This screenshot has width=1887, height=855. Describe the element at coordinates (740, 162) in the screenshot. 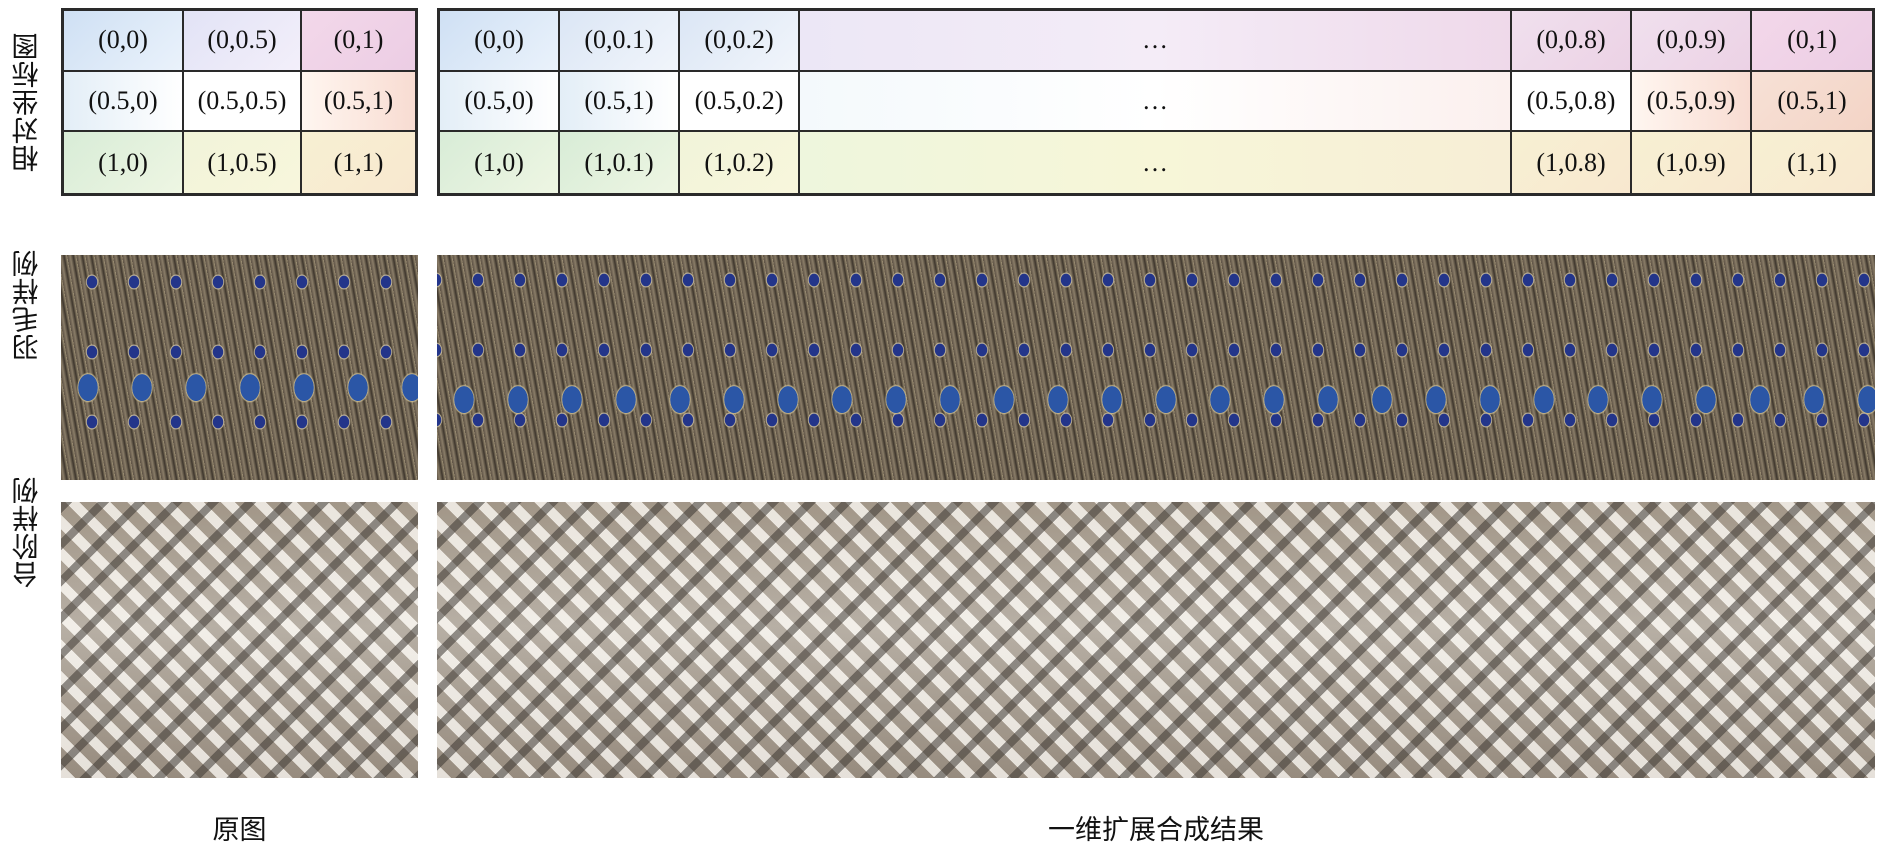

I see `grid-cell: (1,0.2)` at that location.